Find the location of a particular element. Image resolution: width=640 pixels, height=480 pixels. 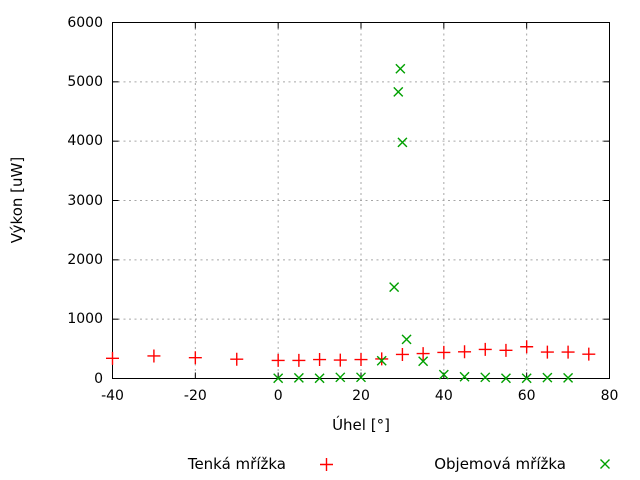

legend-marker-cross-icon is located at coordinates (605, 464).